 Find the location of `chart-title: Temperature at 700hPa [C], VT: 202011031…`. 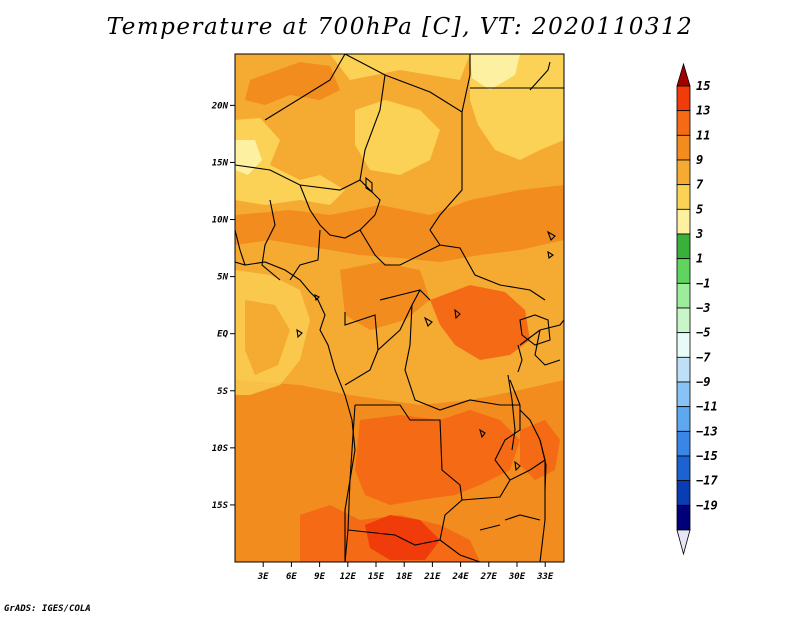

chart-title: Temperature at 700hPa [C], VT: 202011031… is located at coordinates (400, 27).